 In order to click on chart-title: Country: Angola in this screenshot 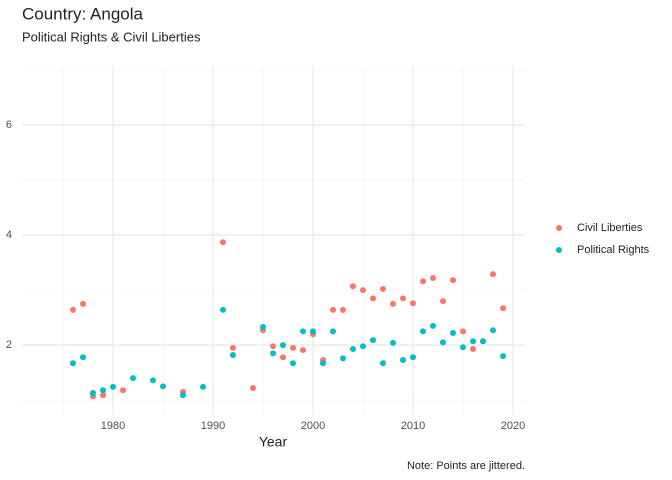, I will do `click(83, 13)`.